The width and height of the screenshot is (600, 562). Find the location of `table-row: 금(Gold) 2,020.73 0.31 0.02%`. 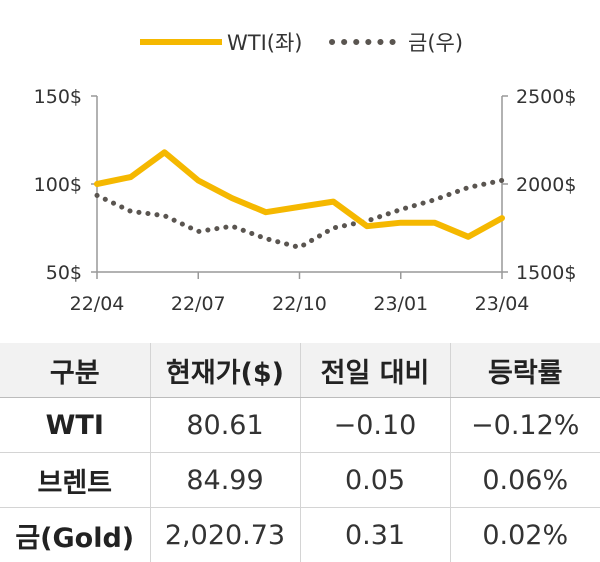

table-row: 금(Gold) 2,020.73 0.31 0.02% is located at coordinates (300, 535).